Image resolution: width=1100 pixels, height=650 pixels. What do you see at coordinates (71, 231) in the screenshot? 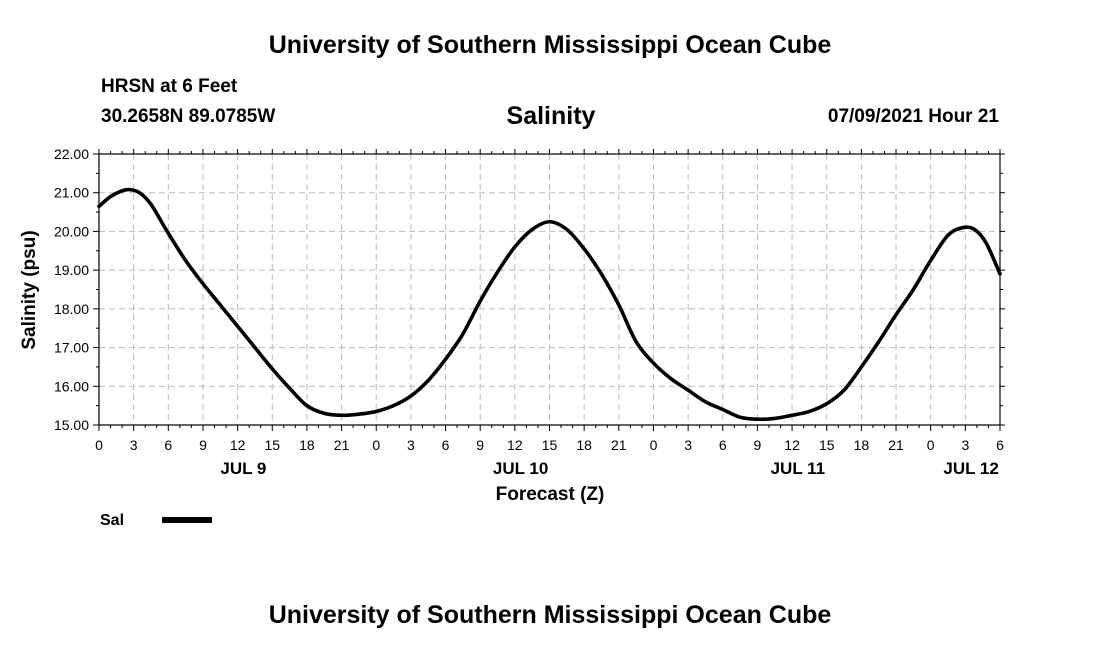
I see `y-tick-label: 20.00` at bounding box center [71, 231].